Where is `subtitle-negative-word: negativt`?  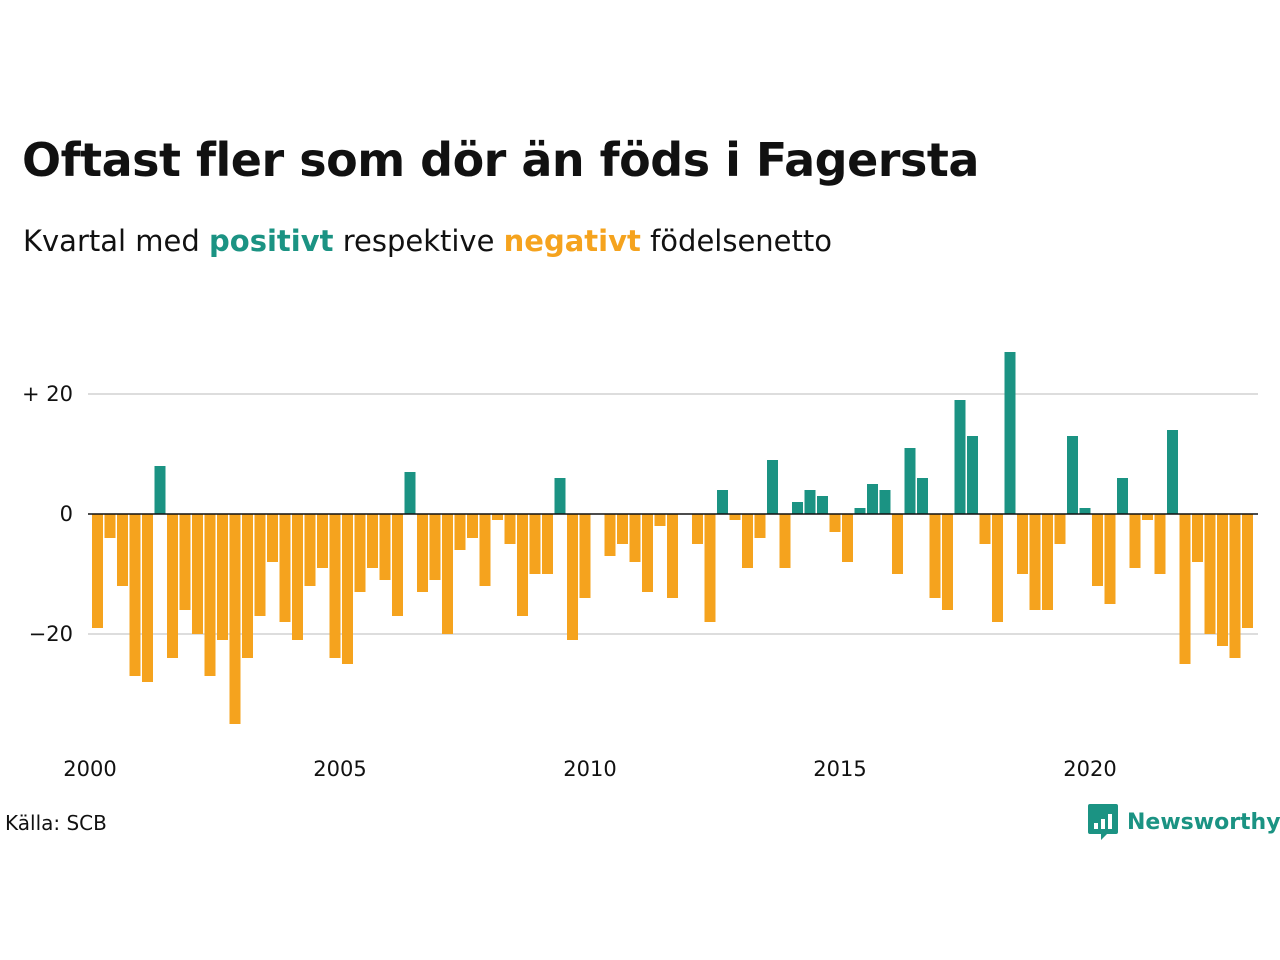 subtitle-negative-word: negativt is located at coordinates (572, 241).